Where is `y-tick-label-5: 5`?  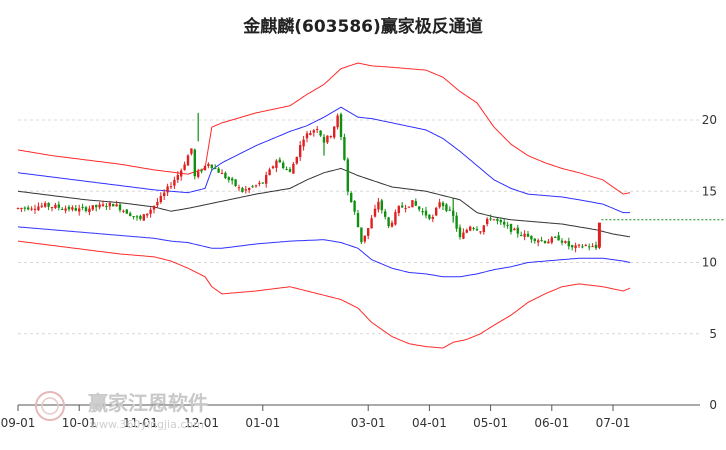 y-tick-label-5: 5 is located at coordinates (713, 334).